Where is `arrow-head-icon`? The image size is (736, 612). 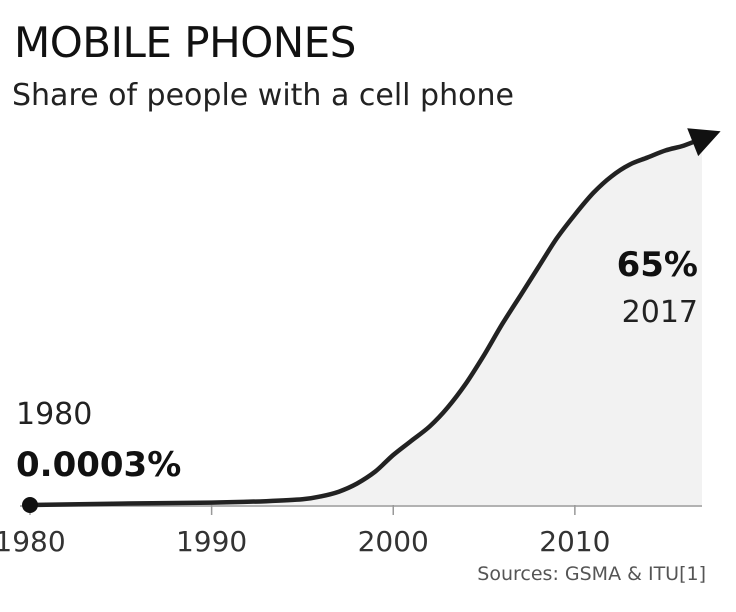 arrow-head-icon is located at coordinates (704, 142).